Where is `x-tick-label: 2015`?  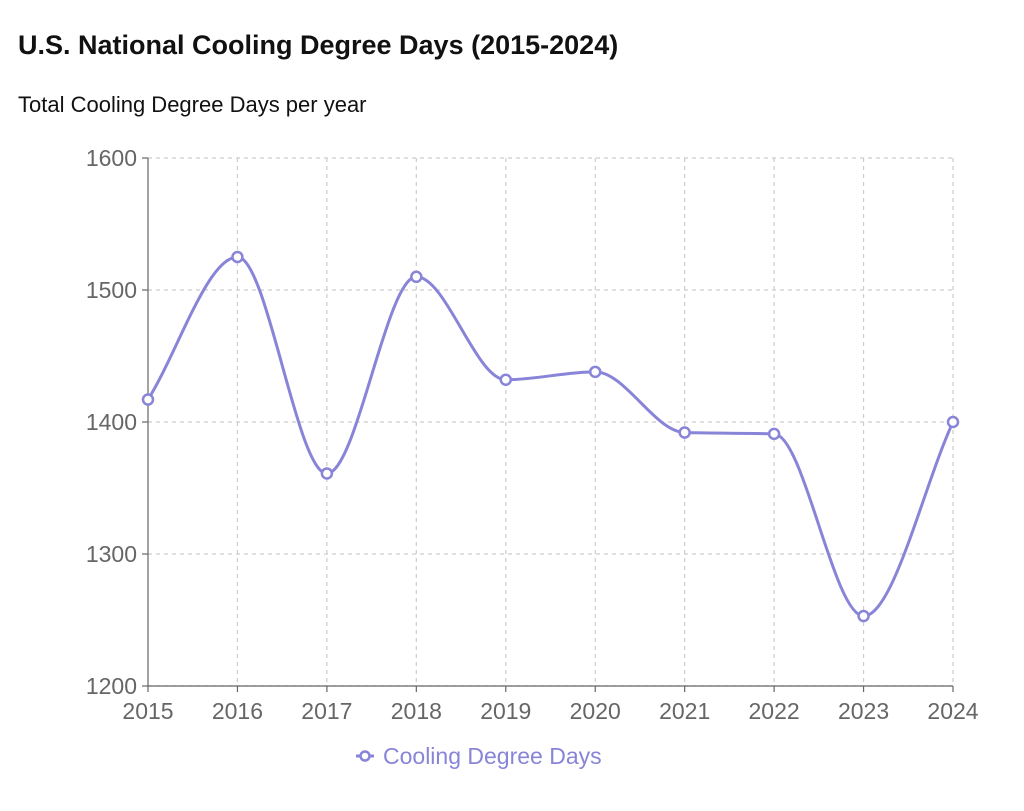 x-tick-label: 2015 is located at coordinates (147, 711).